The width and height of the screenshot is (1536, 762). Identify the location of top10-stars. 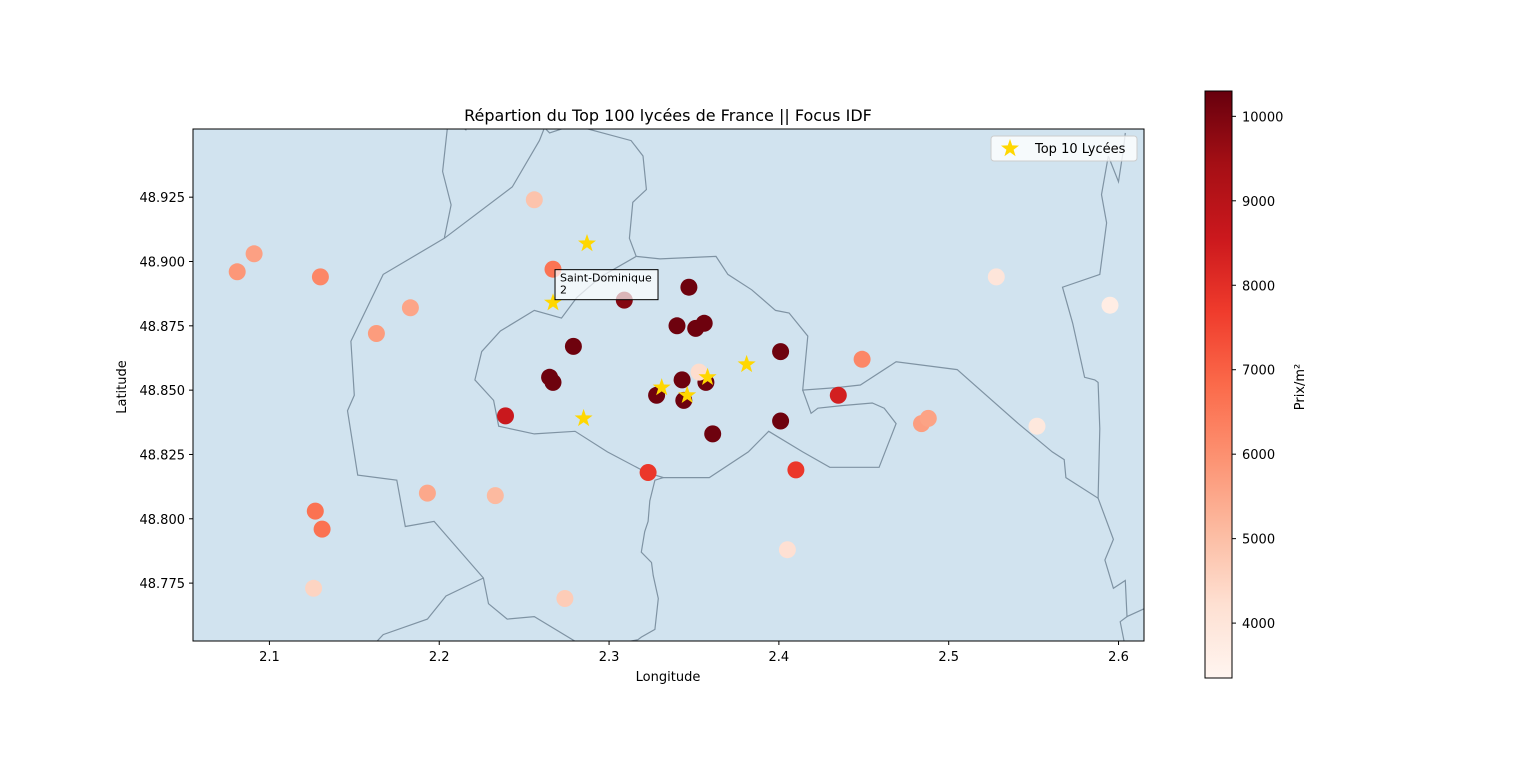
(650, 330).